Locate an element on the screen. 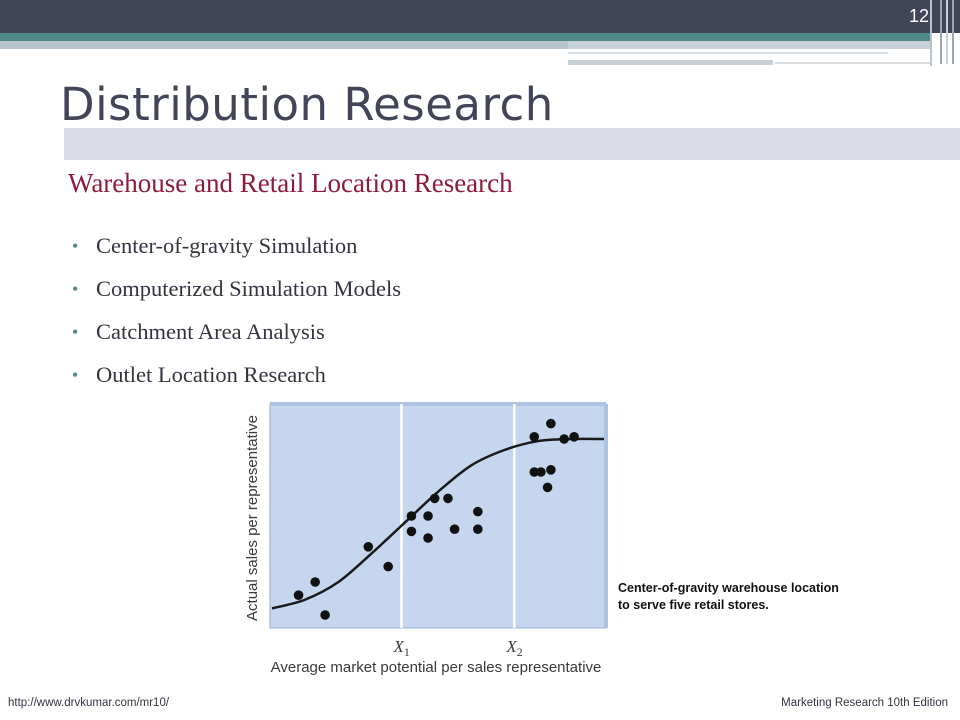 The image size is (960, 720). bullet-item: • Computerized Simulation Models is located at coordinates (236, 290).